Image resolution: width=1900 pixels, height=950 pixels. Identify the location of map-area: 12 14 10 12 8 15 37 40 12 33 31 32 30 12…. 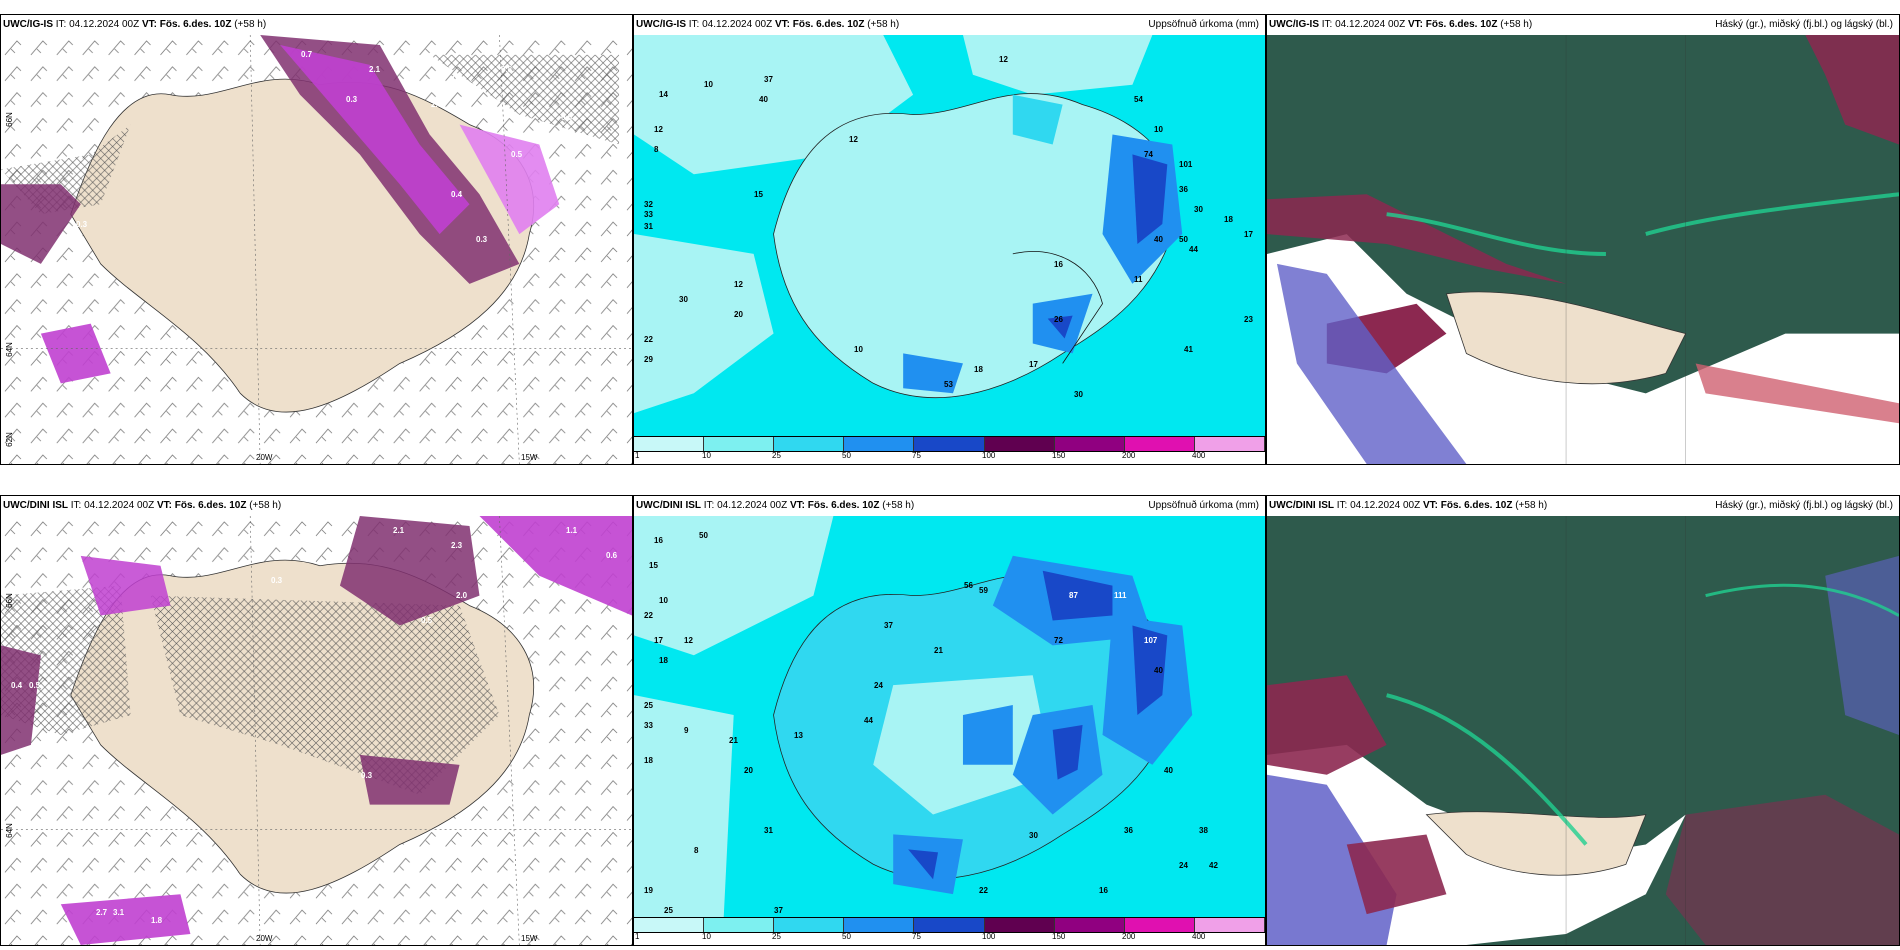
(949, 235).